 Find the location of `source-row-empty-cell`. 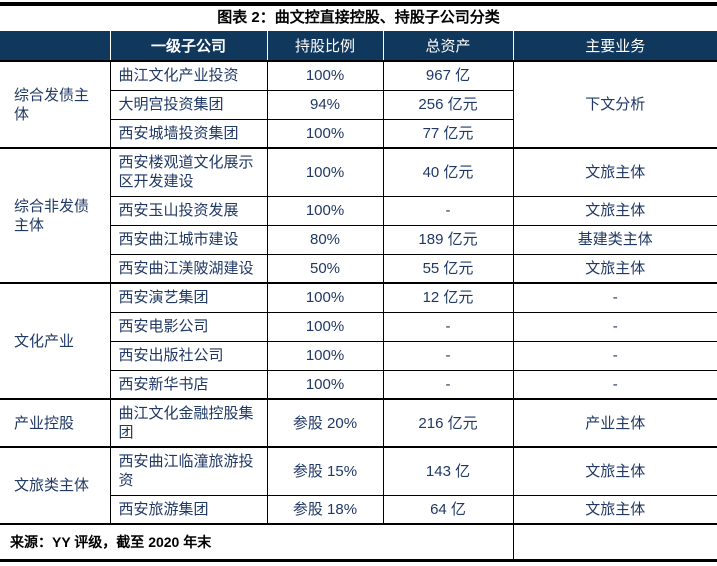

source-row-empty-cell is located at coordinates (614, 542).